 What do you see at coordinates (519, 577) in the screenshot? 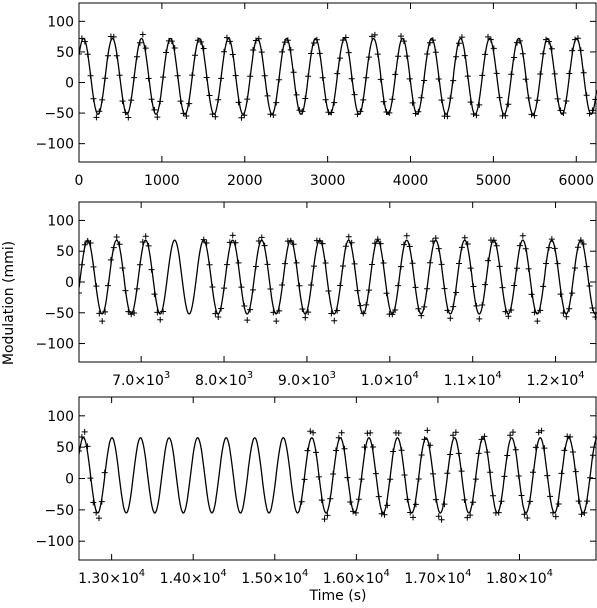
I see `x-tick-label: 1.80×10⁴` at bounding box center [519, 577].